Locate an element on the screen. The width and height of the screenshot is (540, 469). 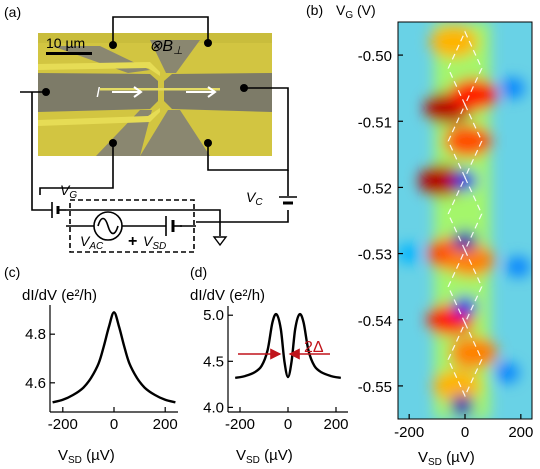
scale-bar-label: 10 µm is located at coordinates (65, 43).